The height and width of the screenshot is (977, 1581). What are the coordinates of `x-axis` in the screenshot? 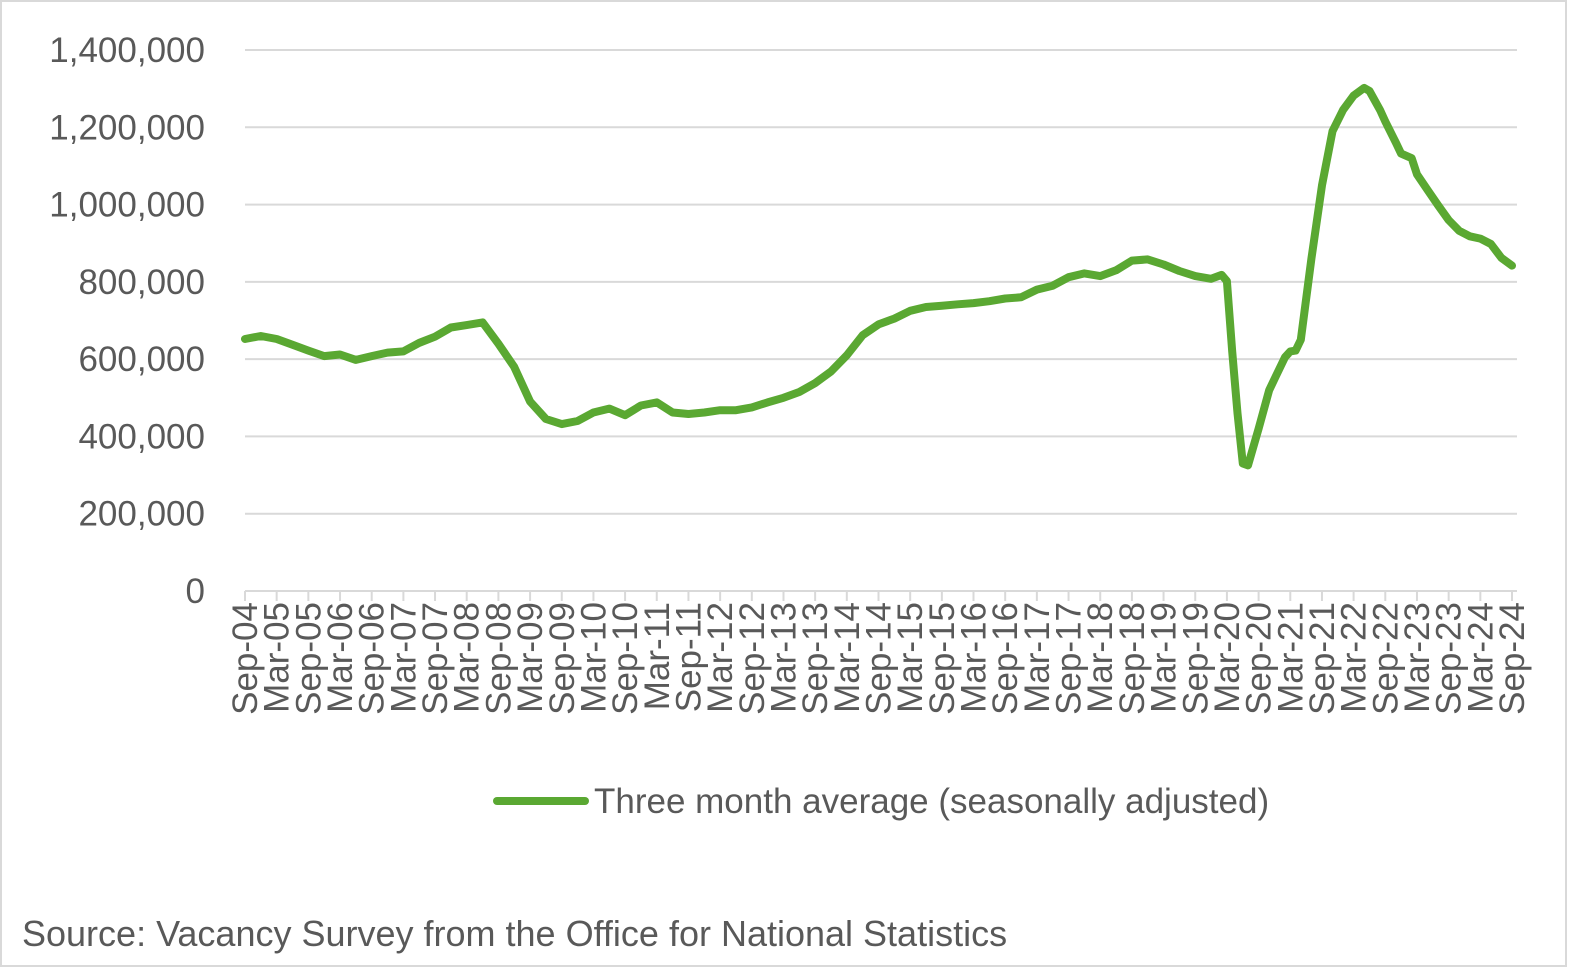 It's located at (880, 595).